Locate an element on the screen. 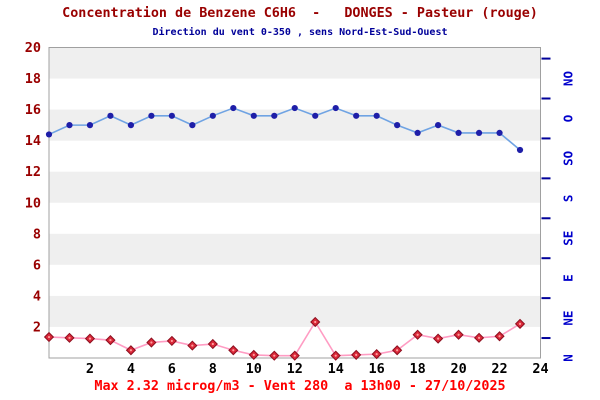 Image resolution: width=600 pixels, height=400 pixels. y-axis-label: 8 is located at coordinates (37, 234).